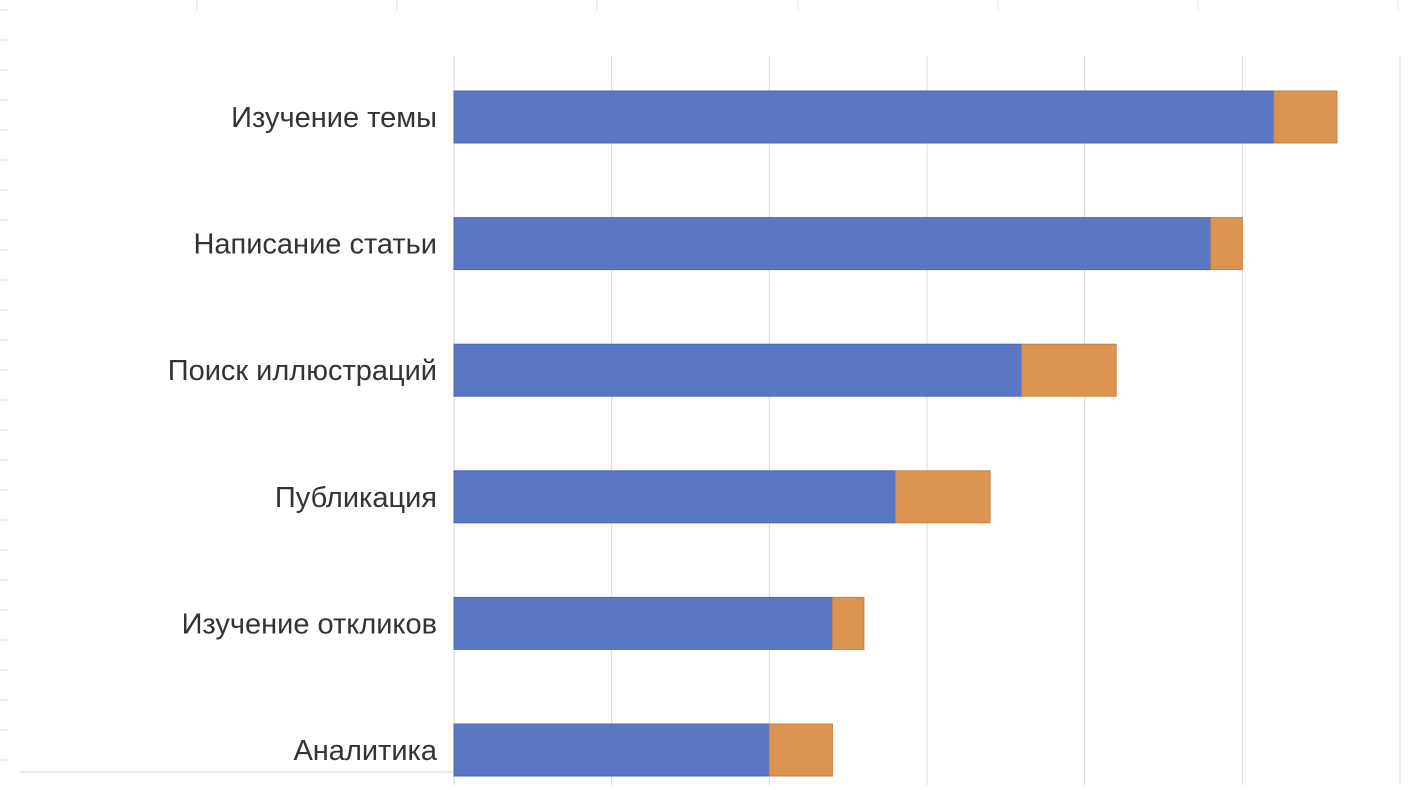 This screenshot has width=1419, height=790. I want to click on category-label: Изучение темы, so click(334, 118).